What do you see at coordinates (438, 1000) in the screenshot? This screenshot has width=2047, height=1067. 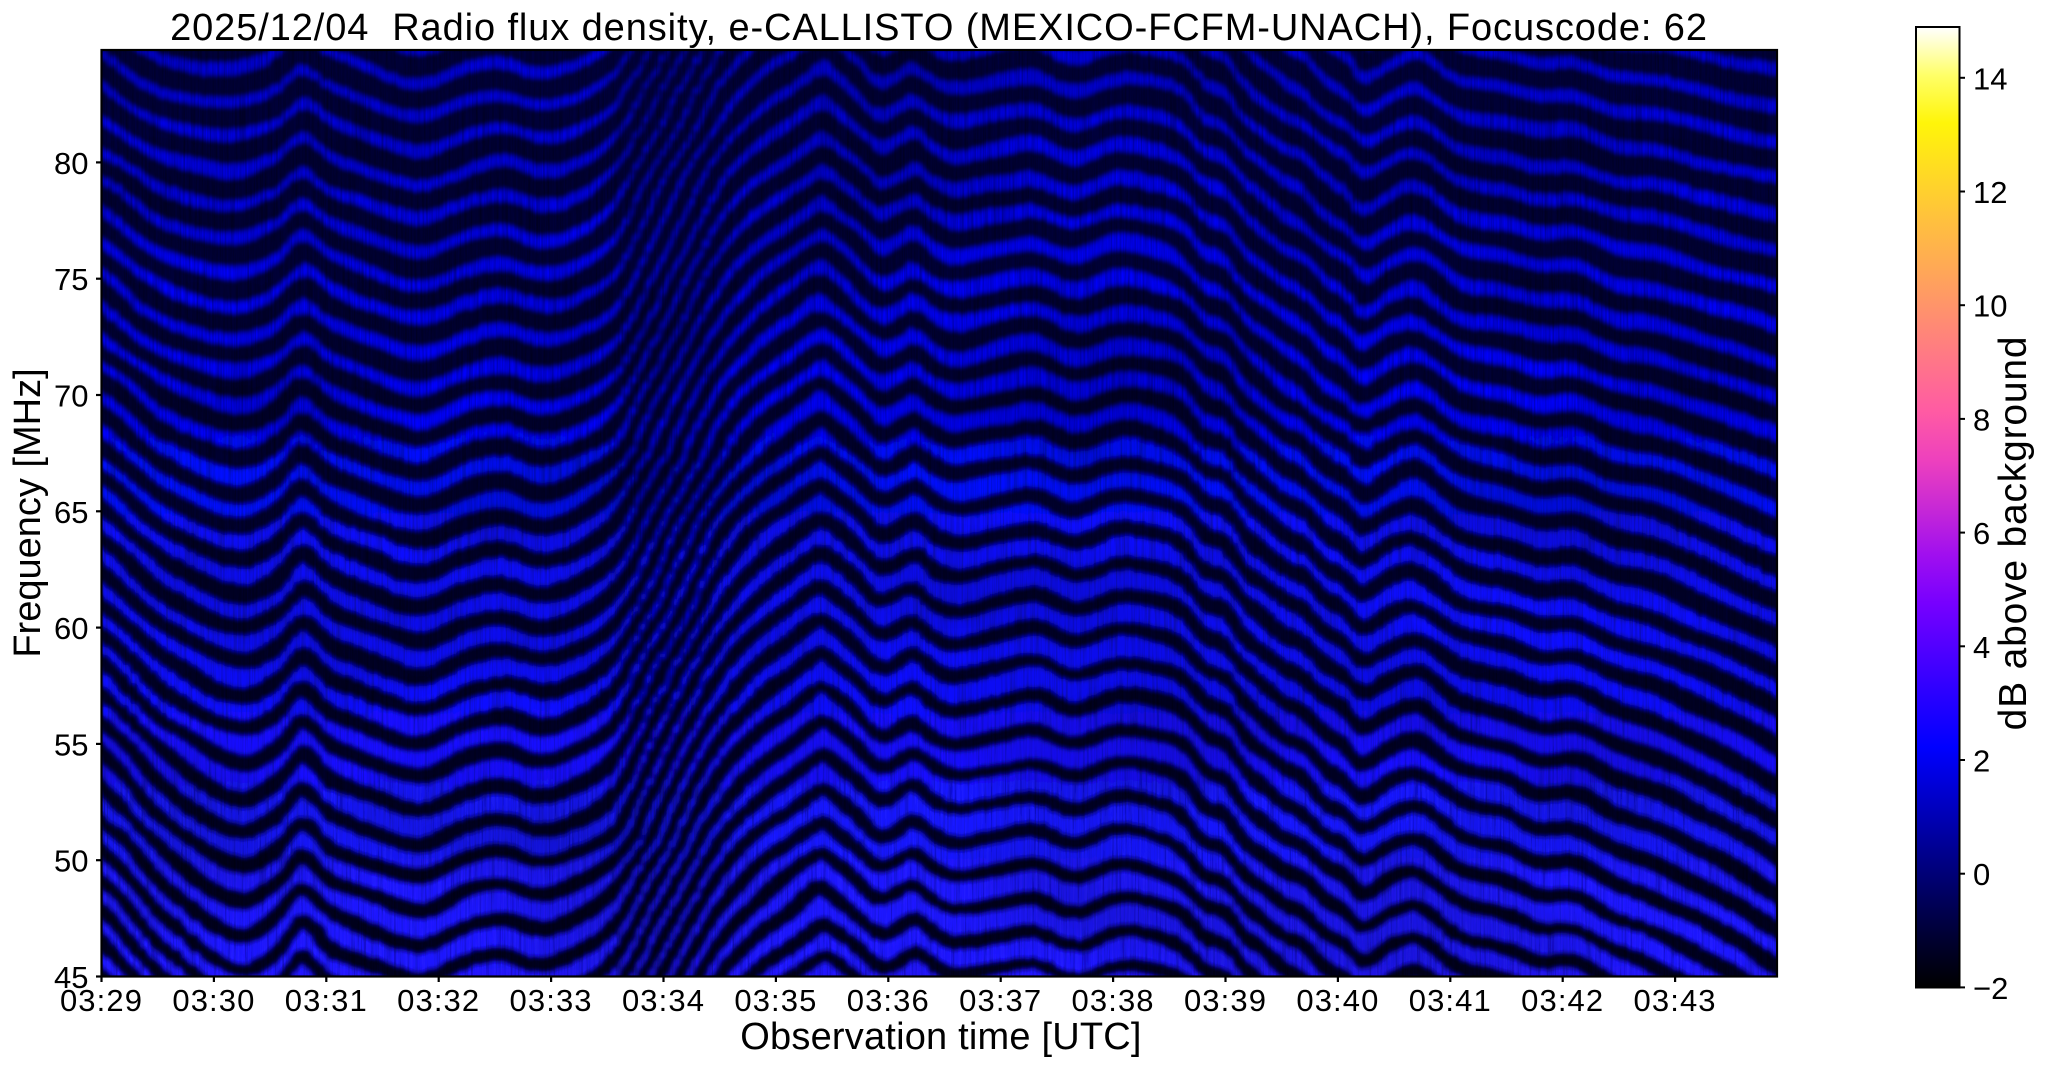 I see `svg-text: 03:32` at bounding box center [438, 1000].